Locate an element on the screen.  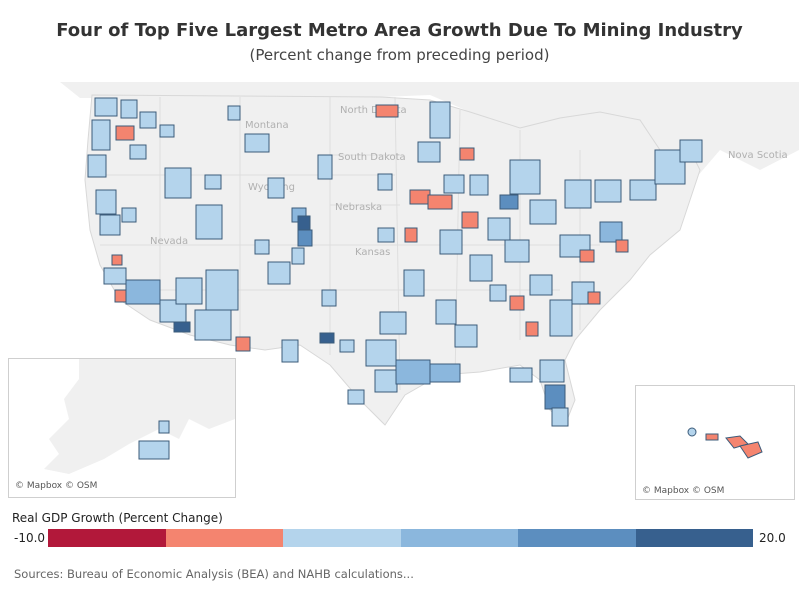
color-legend is located at coordinates (400, 538).